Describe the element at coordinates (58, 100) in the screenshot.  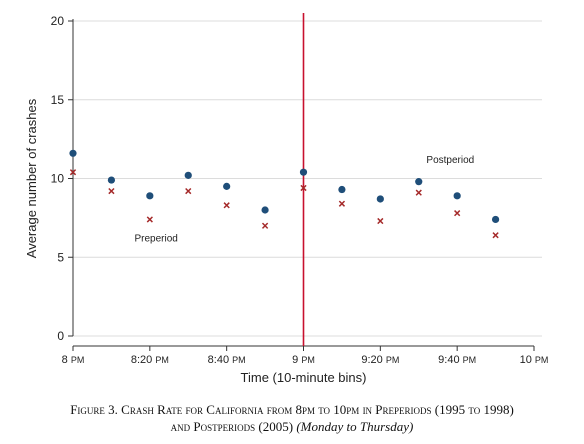
I see `y-tick-label: 15` at that location.